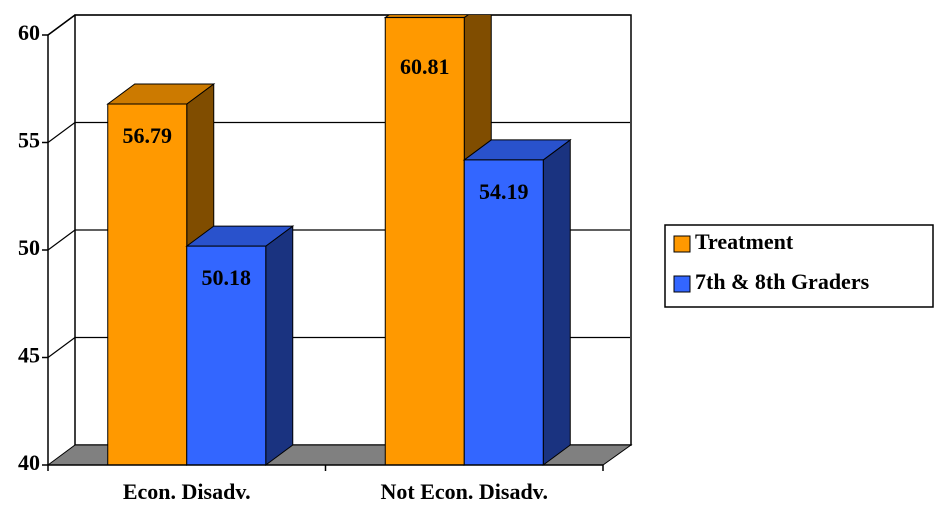 The height and width of the screenshot is (506, 934). Describe the element at coordinates (29, 355) in the screenshot. I see `y-tick-label: 45` at that location.